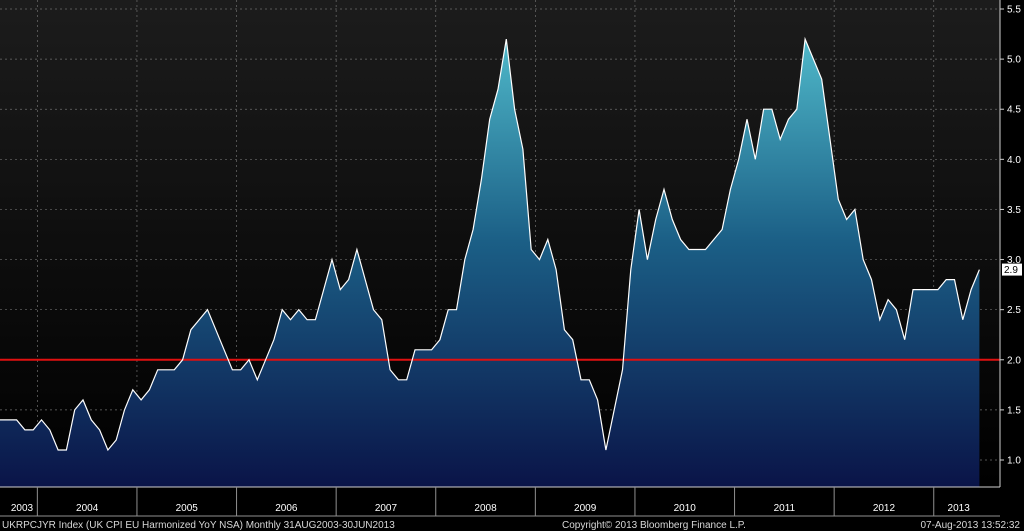  Describe the element at coordinates (485, 508) in the screenshot. I see `x-tick-label: 2008` at that location.